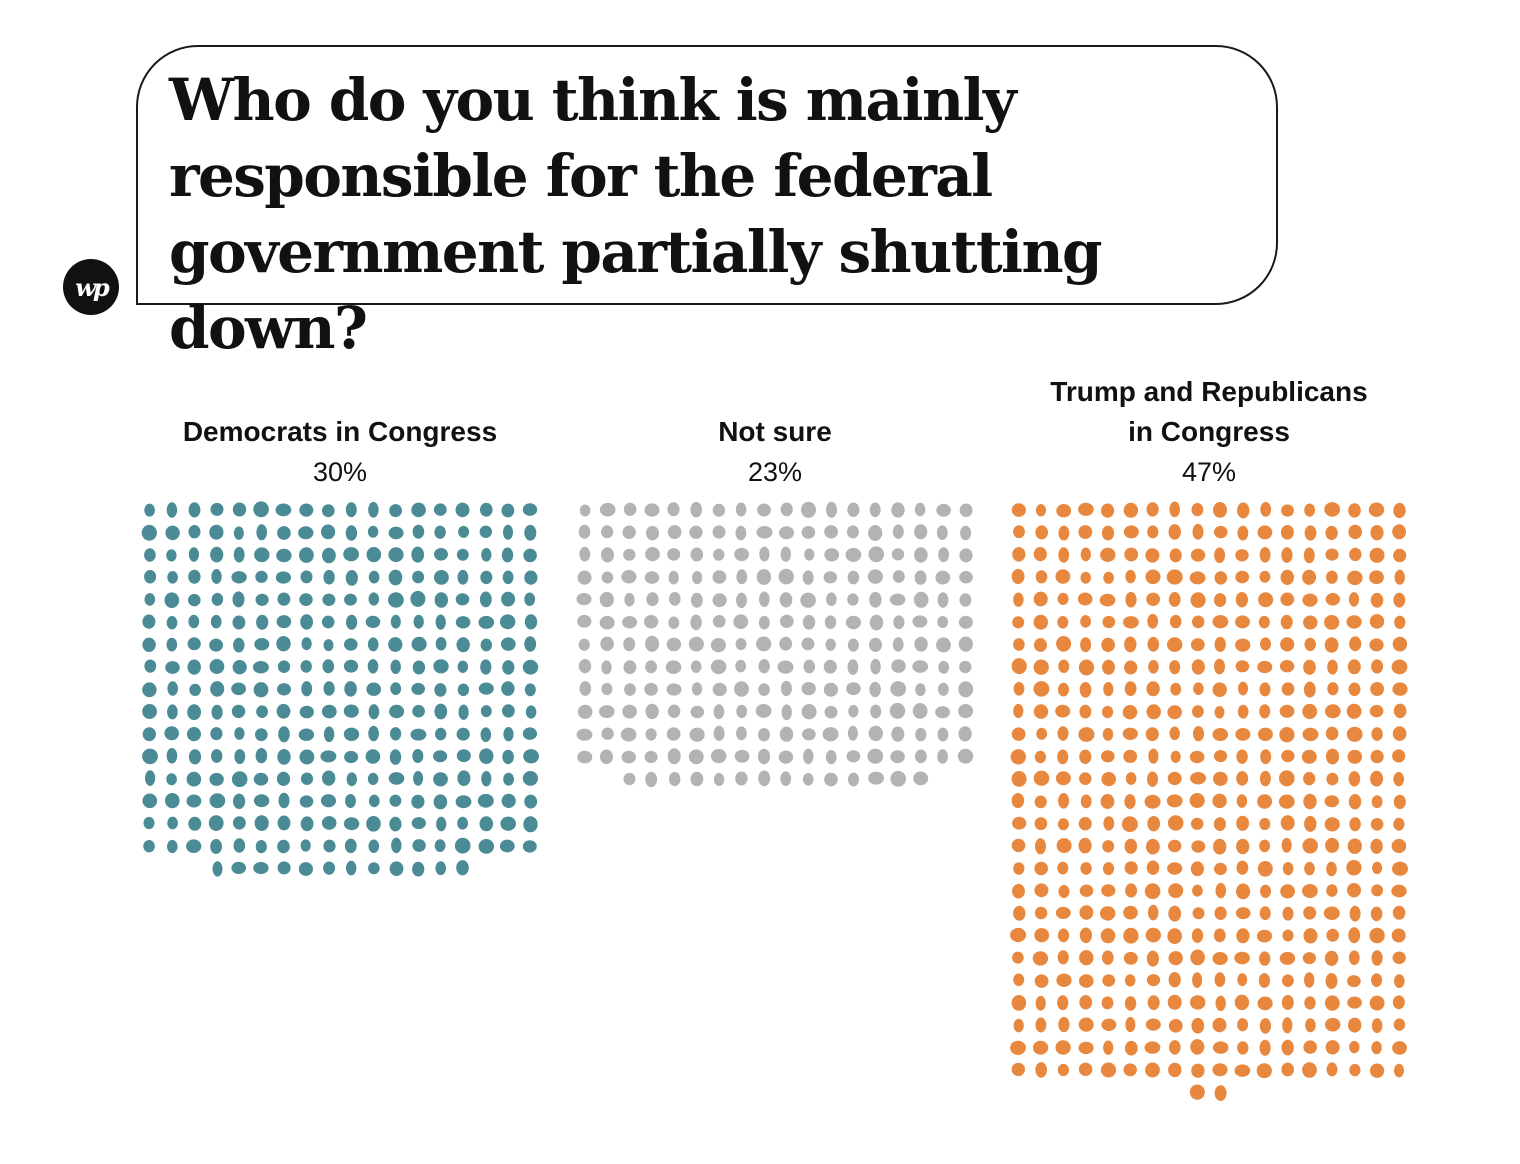  What do you see at coordinates (340, 431) in the screenshot?
I see `category-label-democrats: Democrats in Congress` at bounding box center [340, 431].